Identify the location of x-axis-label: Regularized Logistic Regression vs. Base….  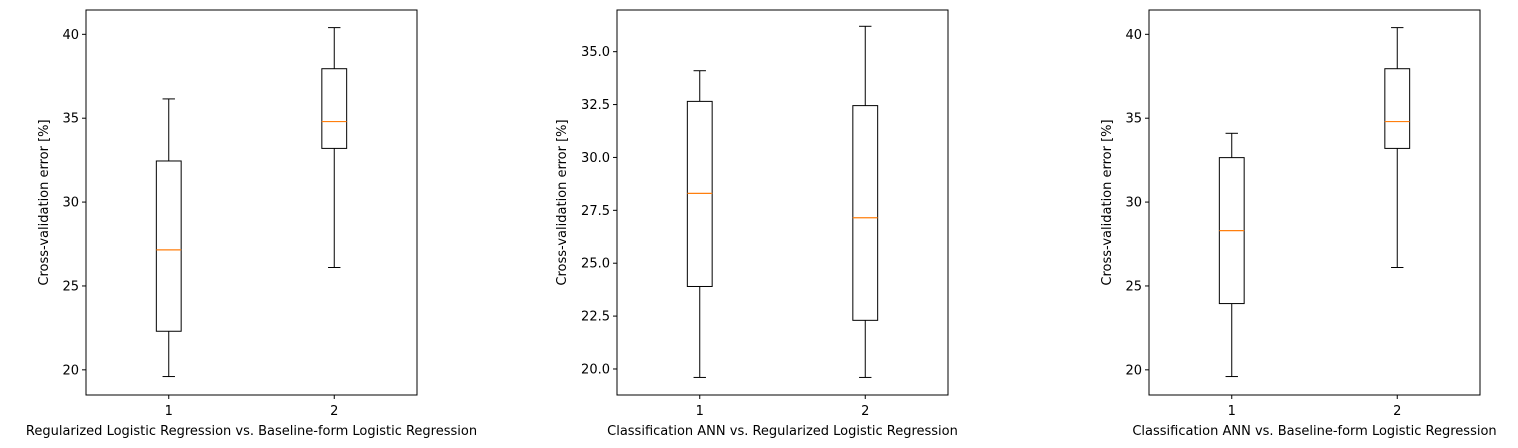
(251, 431).